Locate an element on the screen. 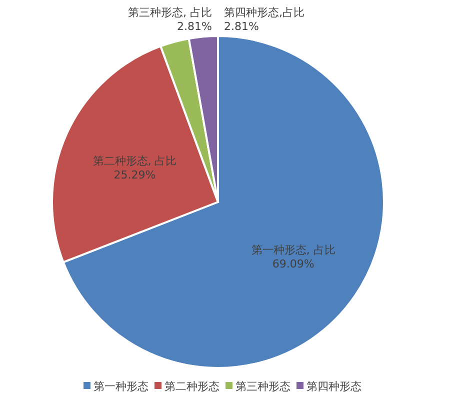 This screenshot has width=451, height=404. legend-label: 第三种形态 is located at coordinates (263, 386).